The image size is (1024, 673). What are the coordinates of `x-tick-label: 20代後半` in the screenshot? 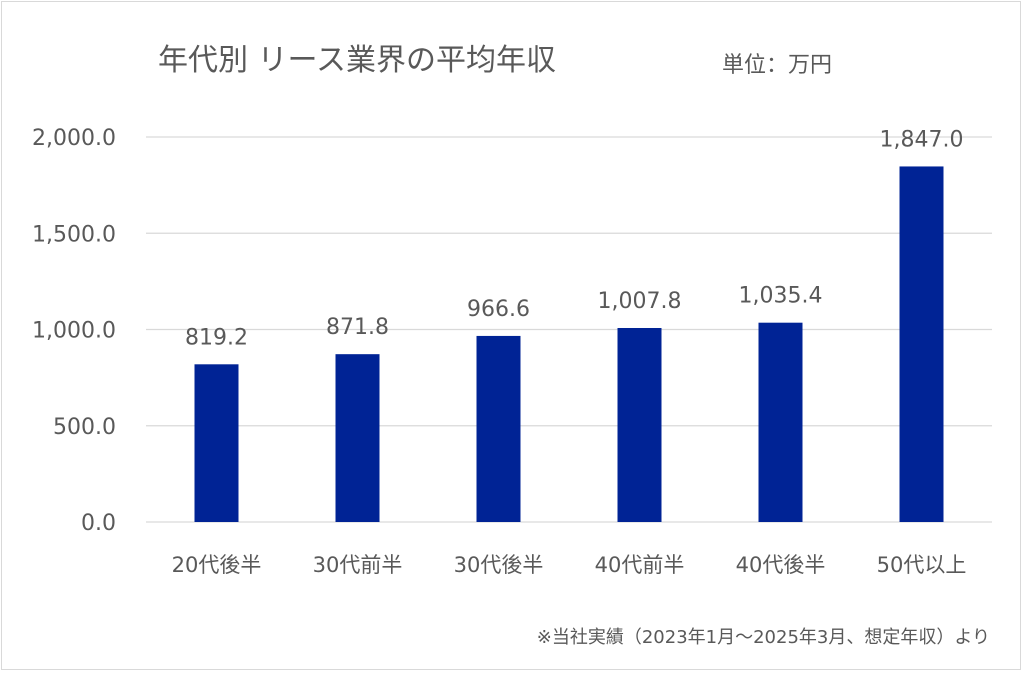 It's located at (217, 565).